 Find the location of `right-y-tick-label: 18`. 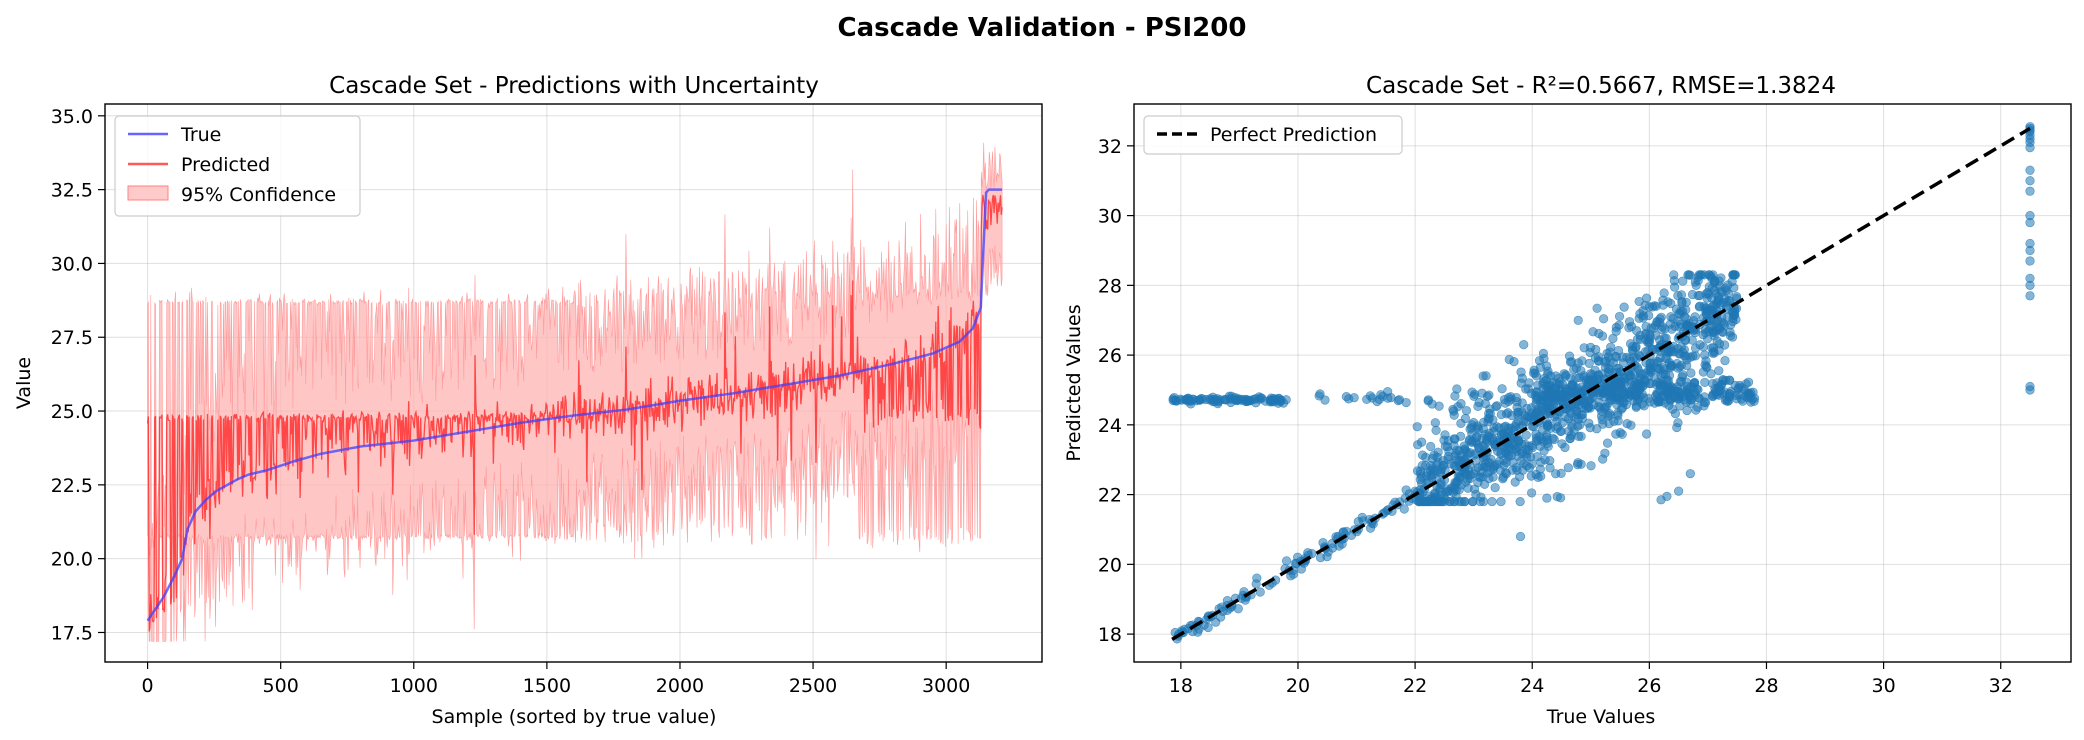

right-y-tick-label: 18 is located at coordinates (1110, 635).